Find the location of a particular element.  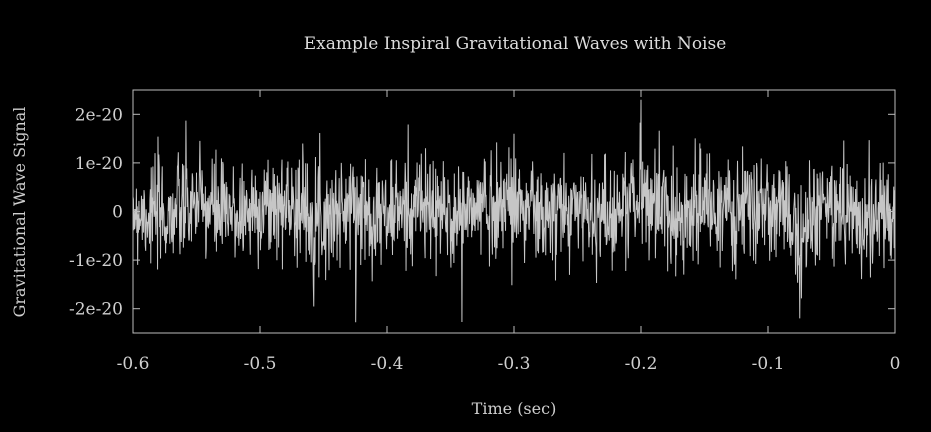

x-tick-label: -0.1 is located at coordinates (768, 364).